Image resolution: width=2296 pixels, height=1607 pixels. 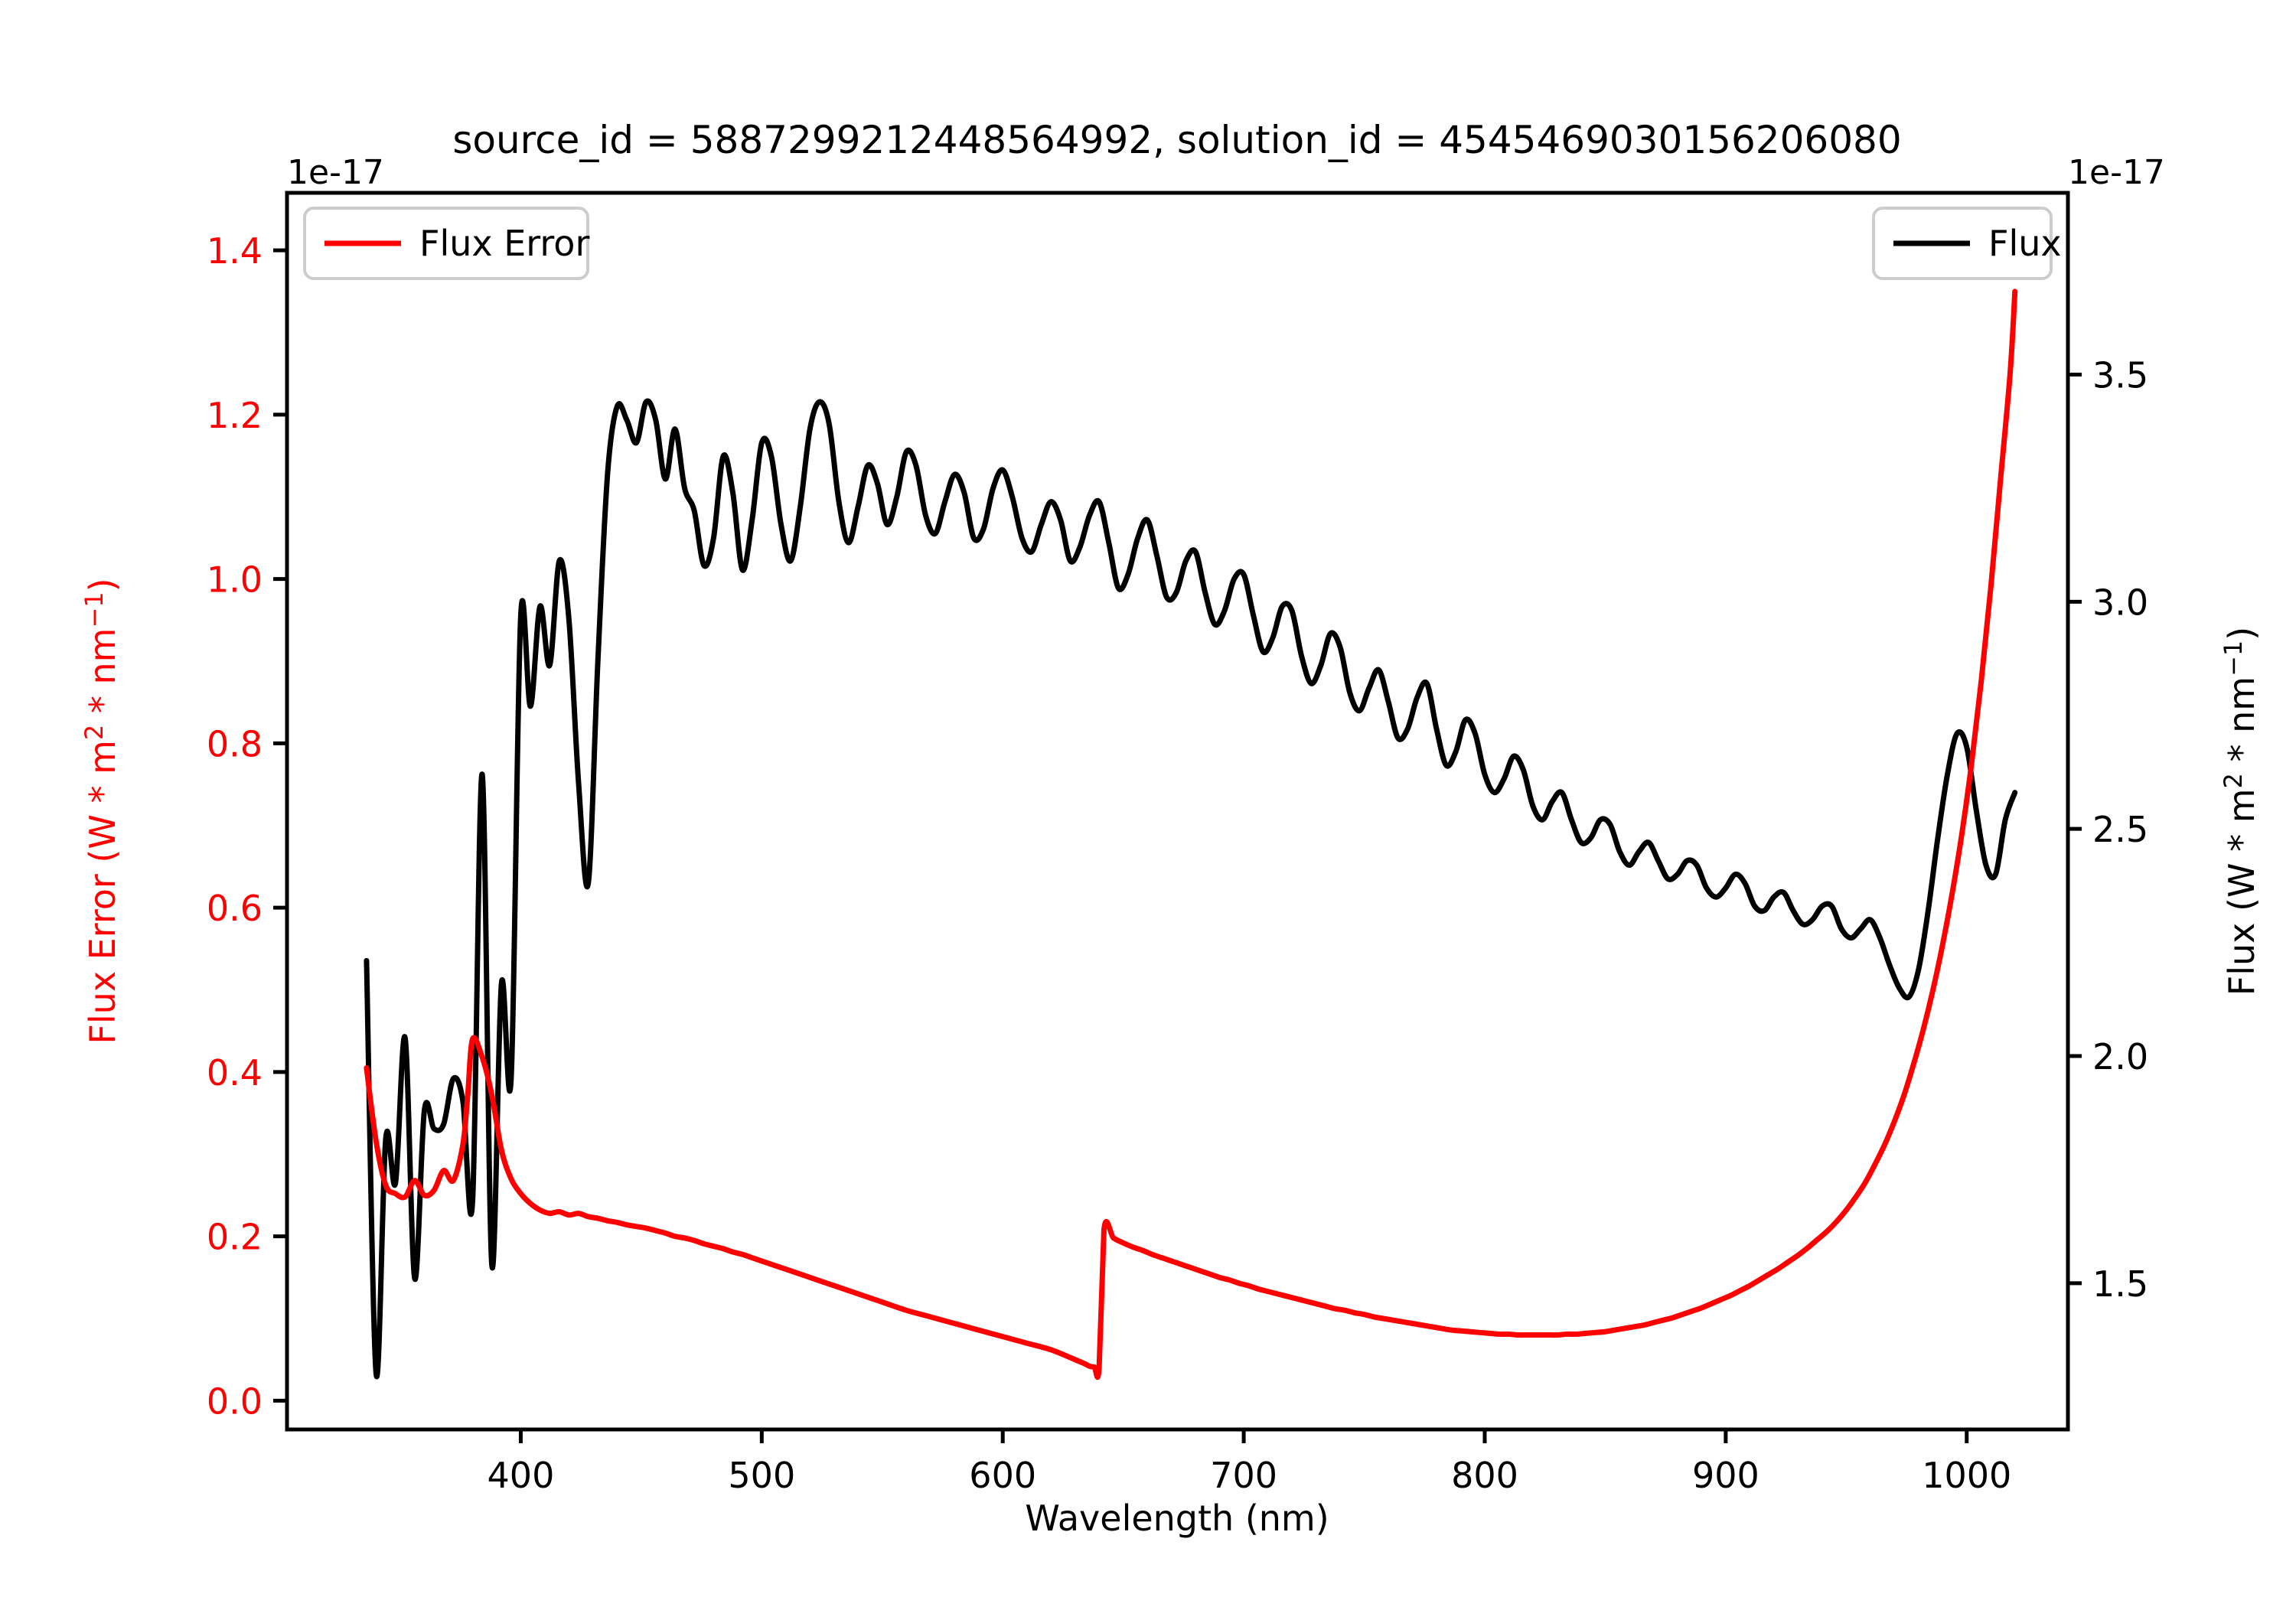 What do you see at coordinates (235, 580) in the screenshot?
I see `left-y-tick-label: 1.0` at bounding box center [235, 580].